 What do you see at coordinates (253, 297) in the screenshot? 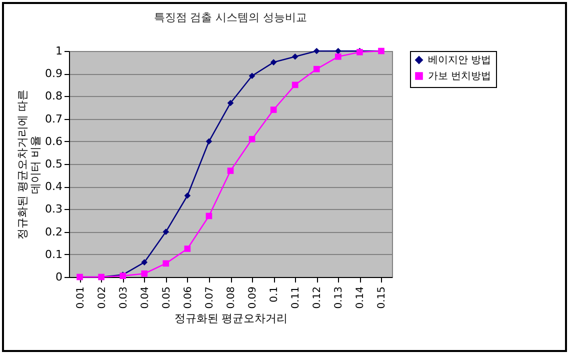
I see `x-tick-label: 0.09` at bounding box center [253, 297].